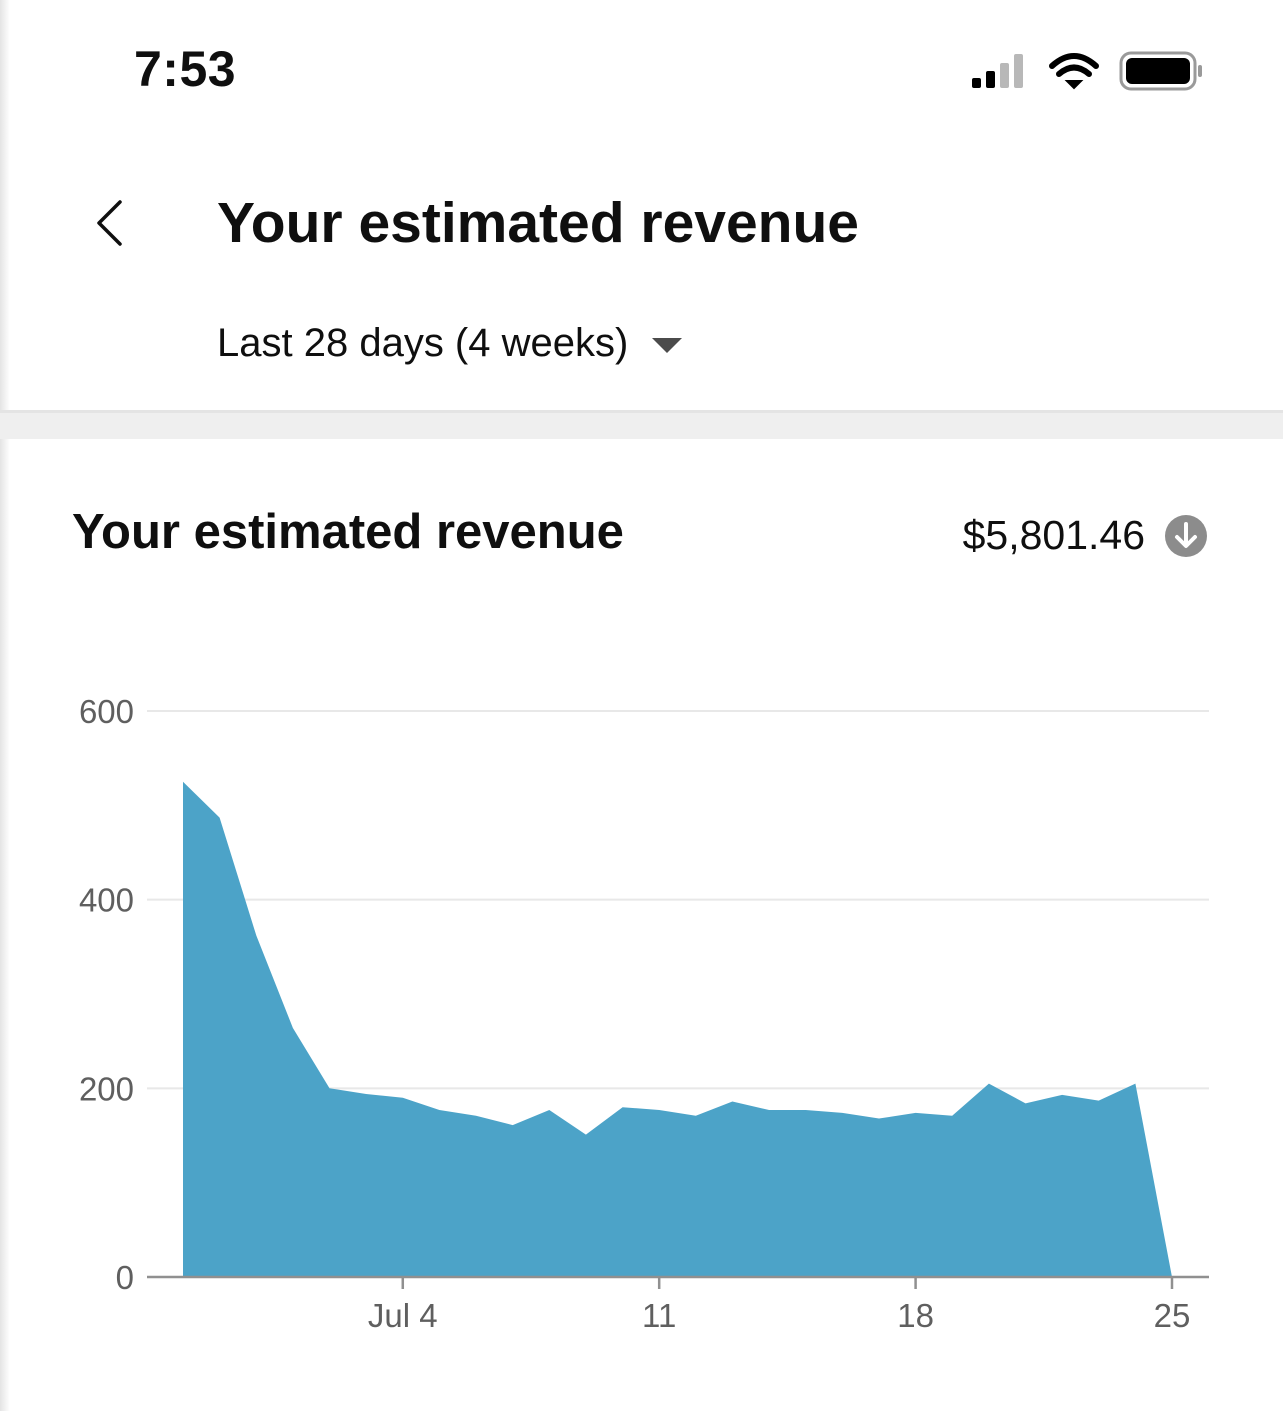  What do you see at coordinates (659, 1315) in the screenshot?
I see `x-tick-label: 11` at bounding box center [659, 1315].